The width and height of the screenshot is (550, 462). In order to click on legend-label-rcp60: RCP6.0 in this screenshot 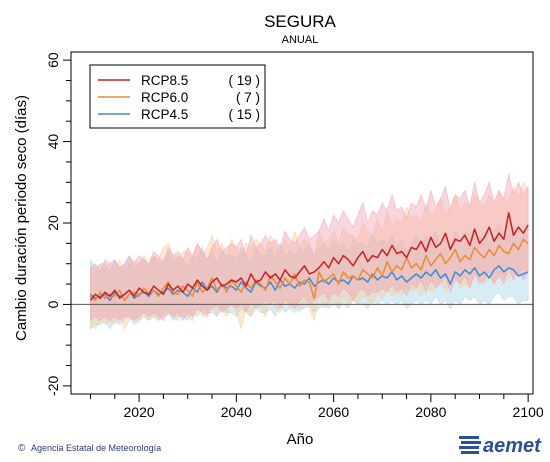, I will do `click(164, 97)`.